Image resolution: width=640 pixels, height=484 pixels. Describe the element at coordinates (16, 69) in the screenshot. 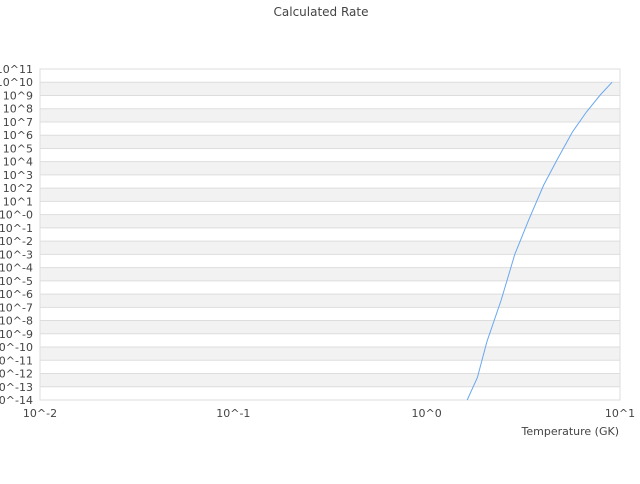

I see `y-tick-label: 10^11` at that location.